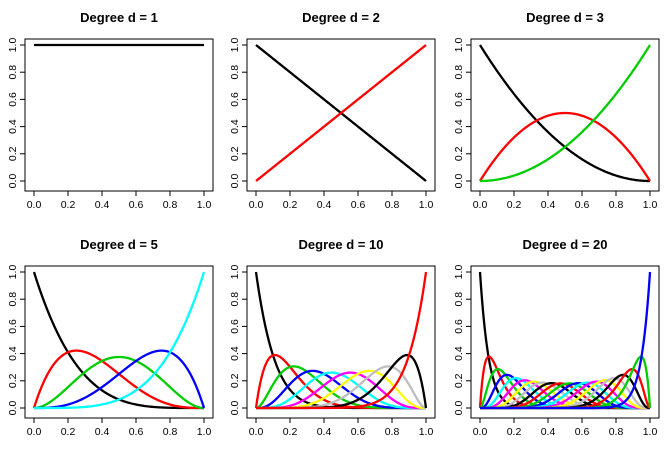 Image resolution: width=670 pixels, height=453 pixels. I want to click on chart-title: Degree d = 5, so click(119, 244).